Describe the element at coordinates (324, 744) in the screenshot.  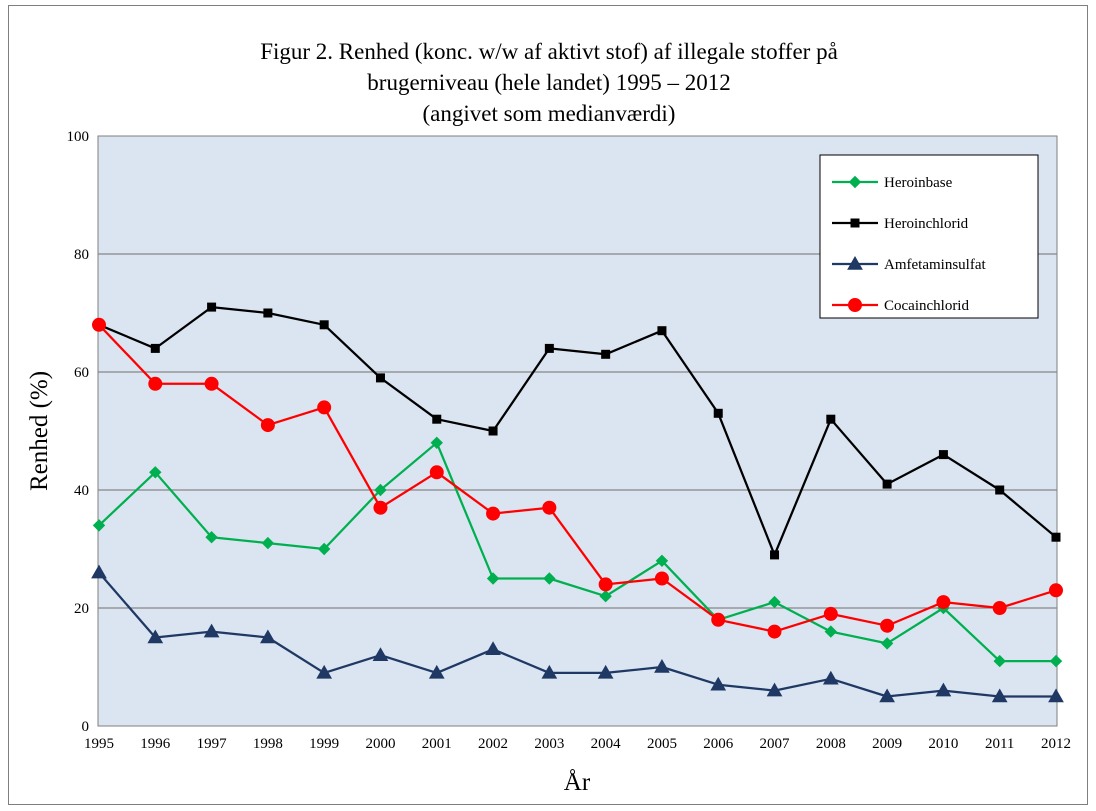
I see `x-tick-label: 1999` at that location.